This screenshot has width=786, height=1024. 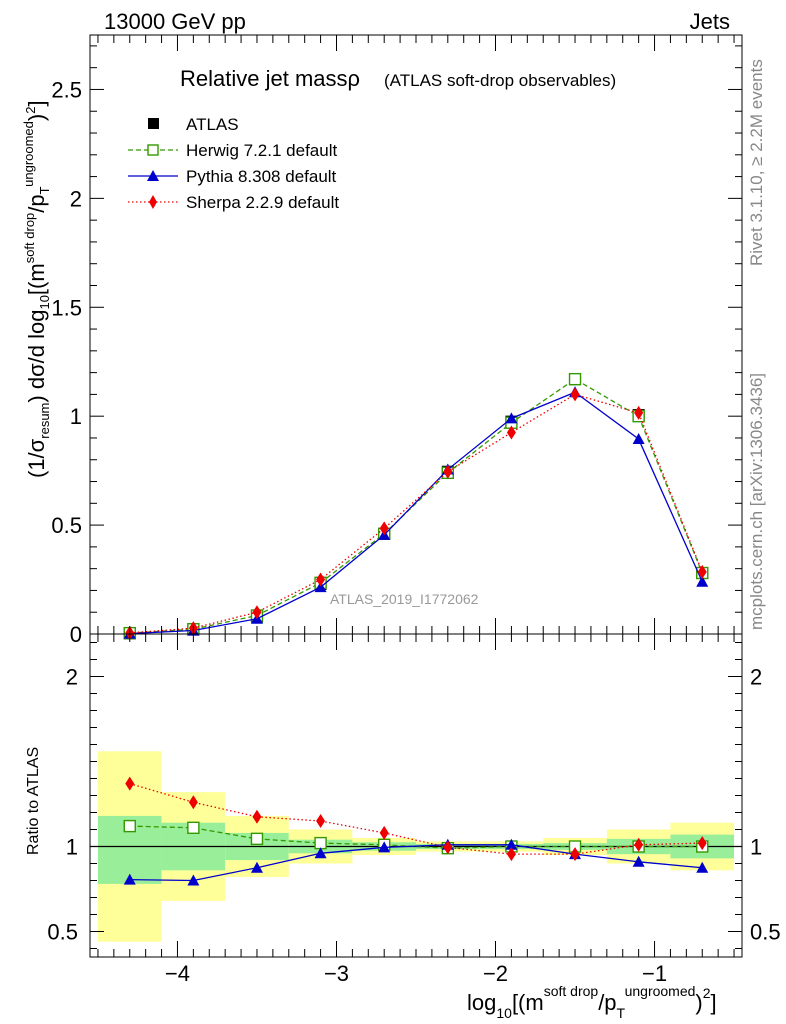 What do you see at coordinates (592, 1002) in the screenshot?
I see `x-axis-label: log10[(msoft drop/pTungroomed)2]` at bounding box center [592, 1002].